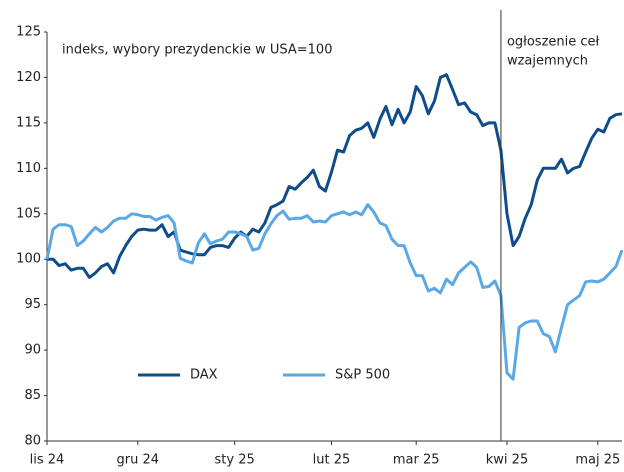 This screenshot has width=624, height=472. What do you see at coordinates (597, 460) in the screenshot?
I see `x-tick-label: maj 25` at bounding box center [597, 460].